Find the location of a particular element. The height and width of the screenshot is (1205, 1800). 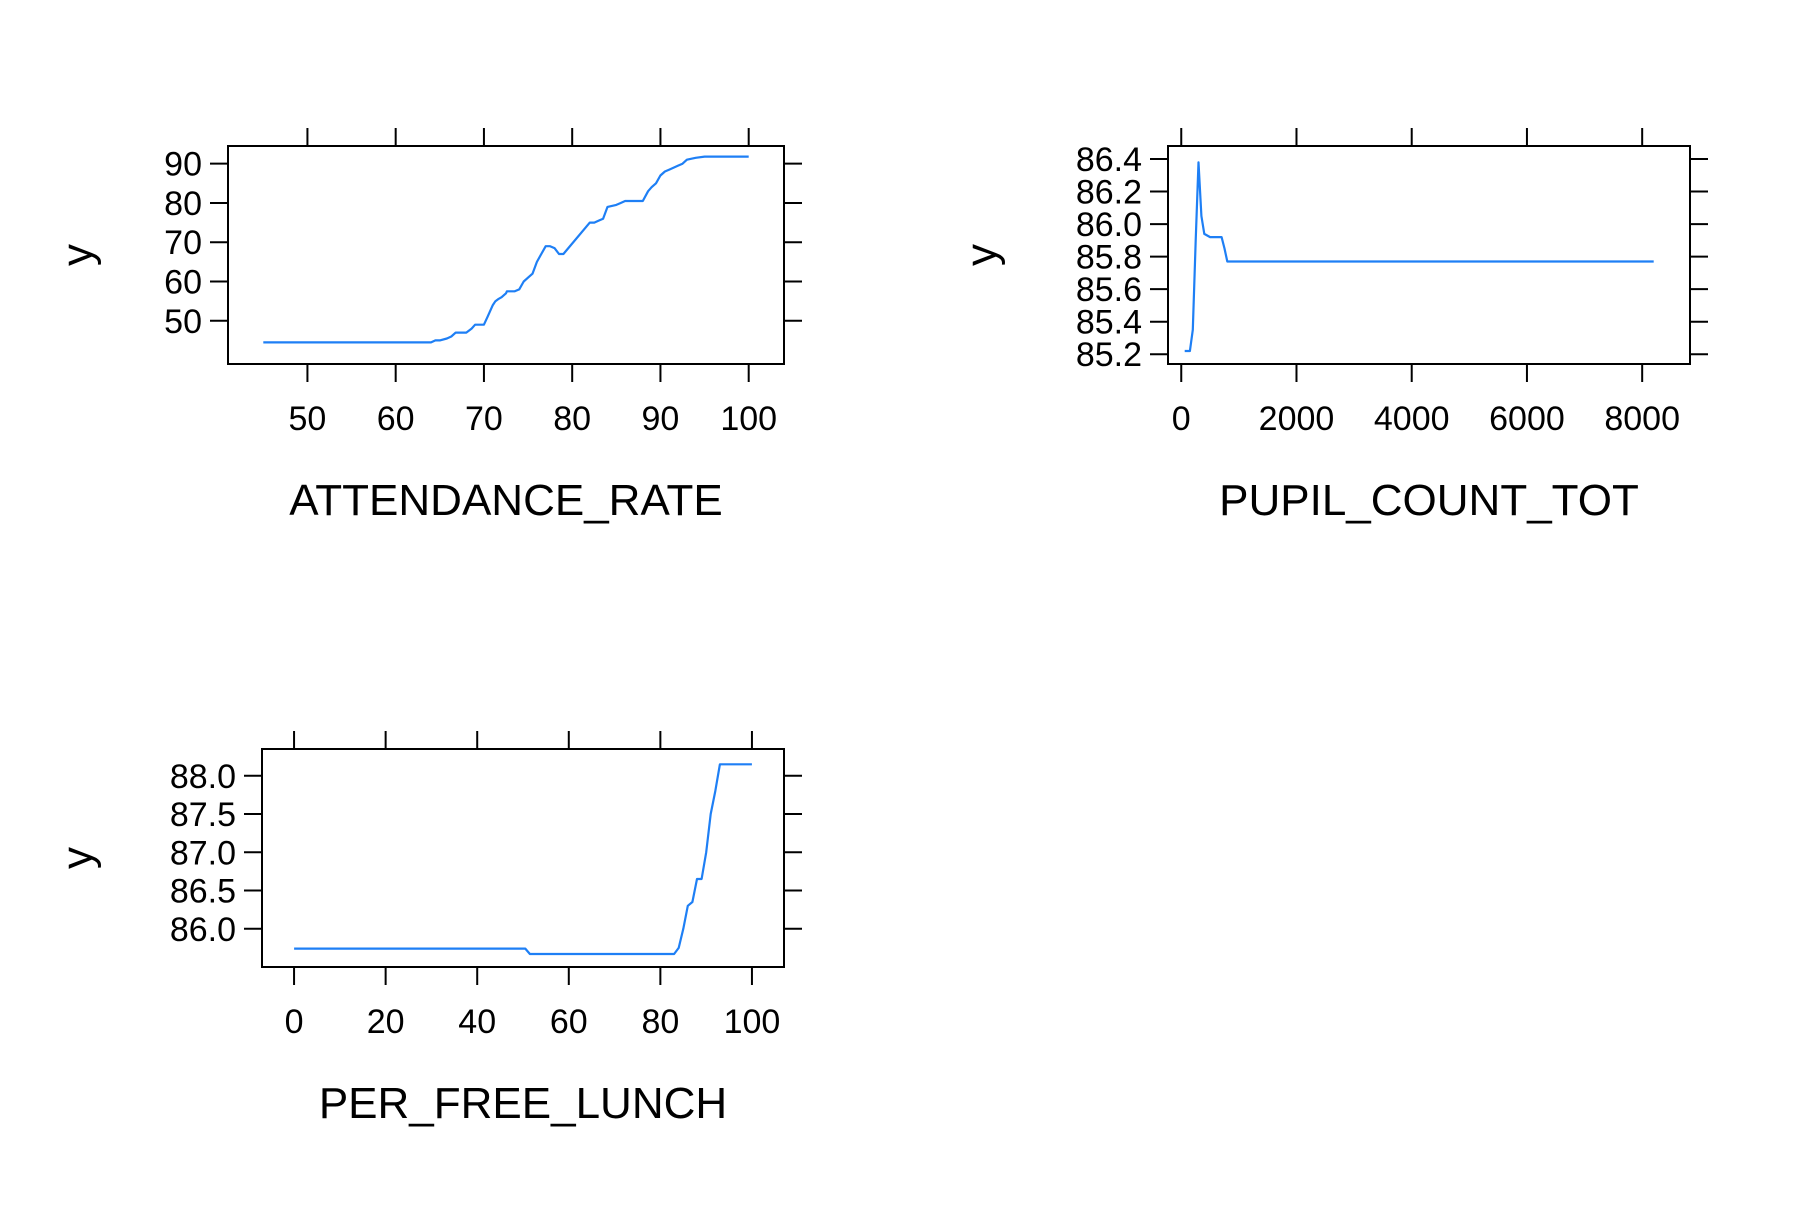

y-tick-label: 85.8 is located at coordinates (1109, 258).